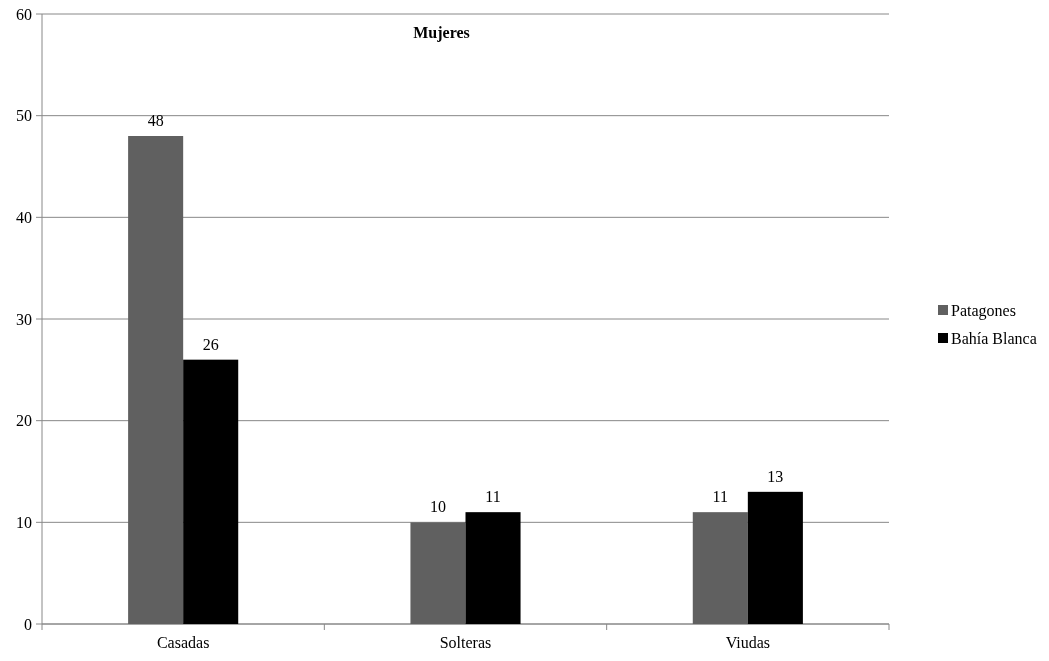 The height and width of the screenshot is (661, 1049). What do you see at coordinates (28, 624) in the screenshot?
I see `y-tick-label: 0` at bounding box center [28, 624].